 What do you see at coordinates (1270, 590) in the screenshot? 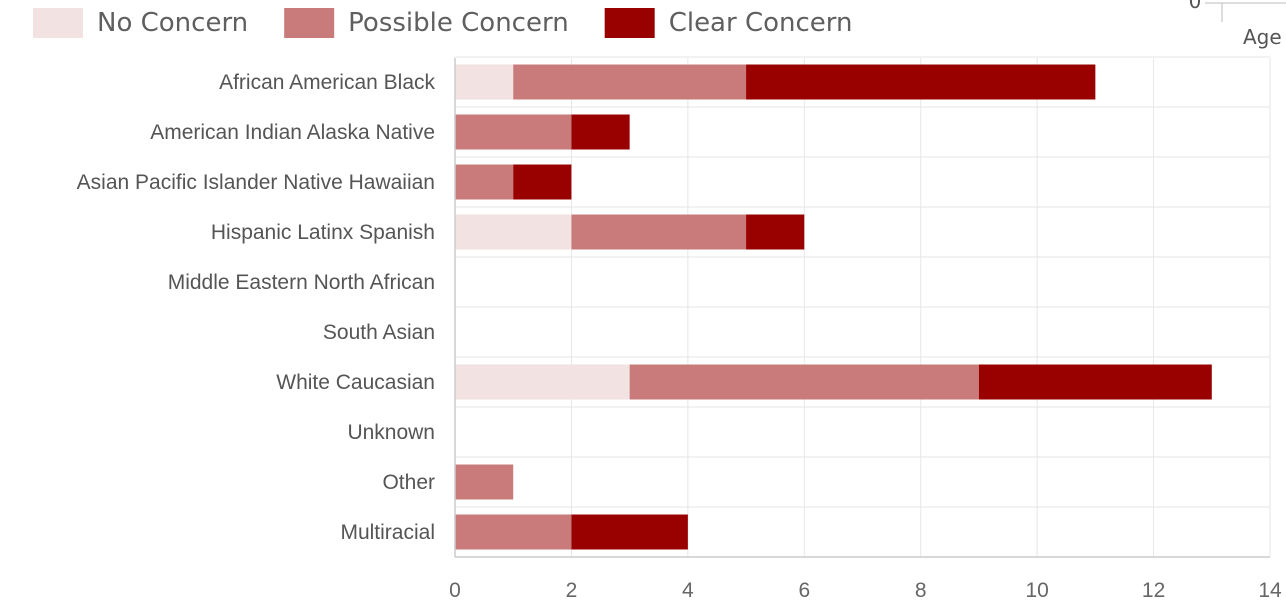
I see `x-tick-label: 14` at bounding box center [1270, 590].